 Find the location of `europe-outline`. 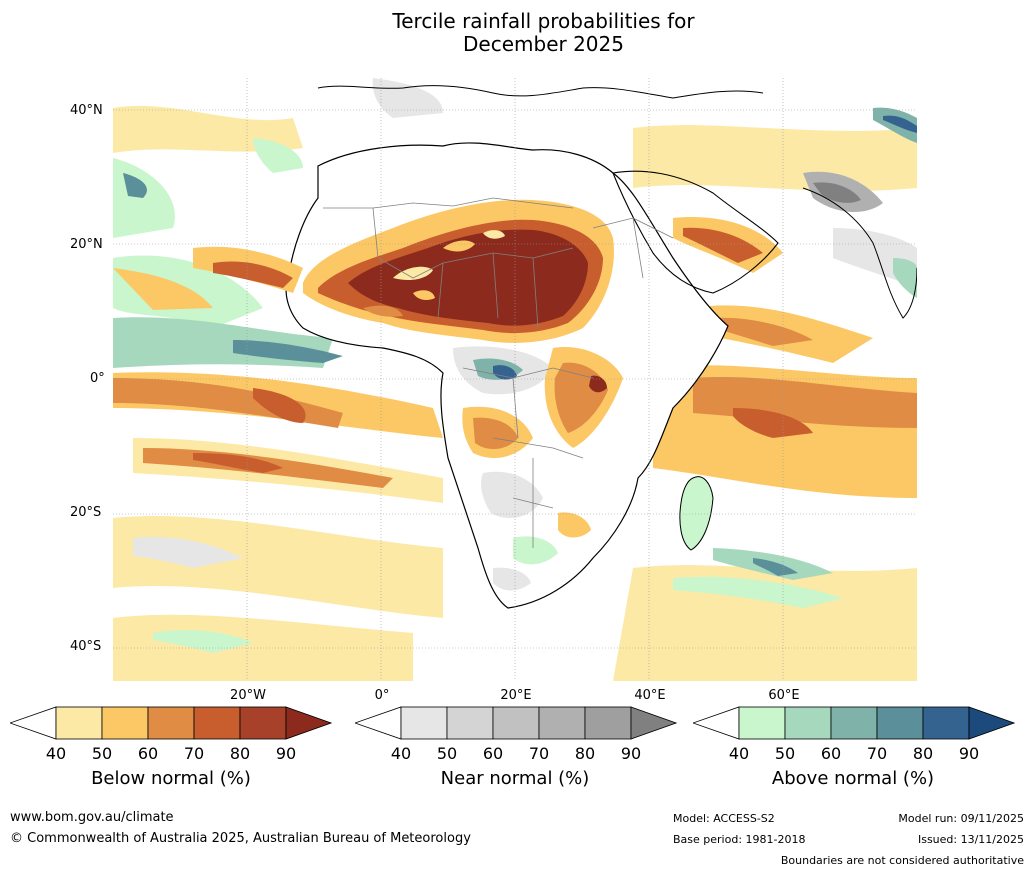

europe-outline is located at coordinates (540, 92).